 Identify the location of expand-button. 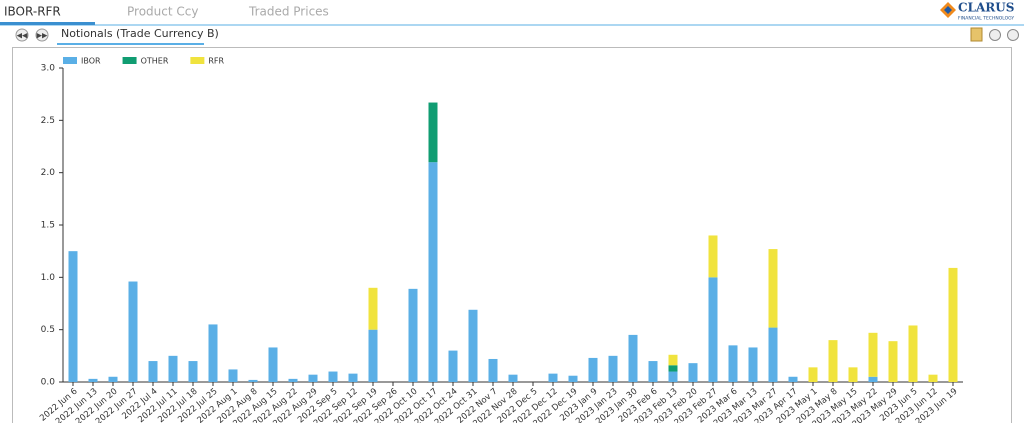
(1013, 35).